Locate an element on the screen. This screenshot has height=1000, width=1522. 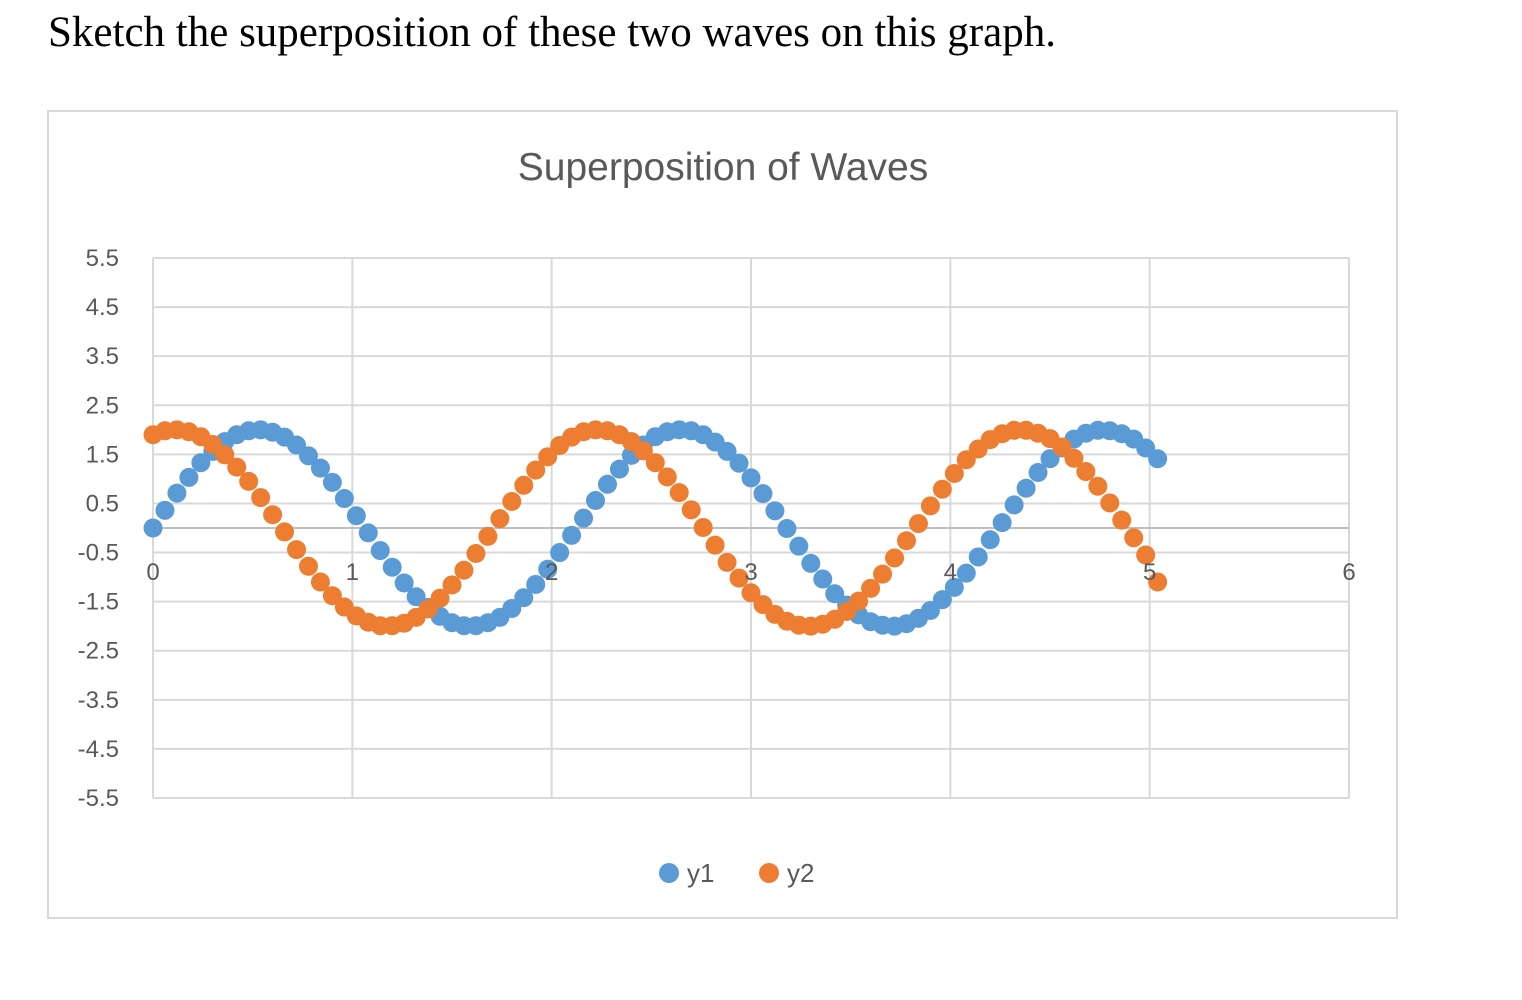
x-tick-label: 5 is located at coordinates (1149, 572).